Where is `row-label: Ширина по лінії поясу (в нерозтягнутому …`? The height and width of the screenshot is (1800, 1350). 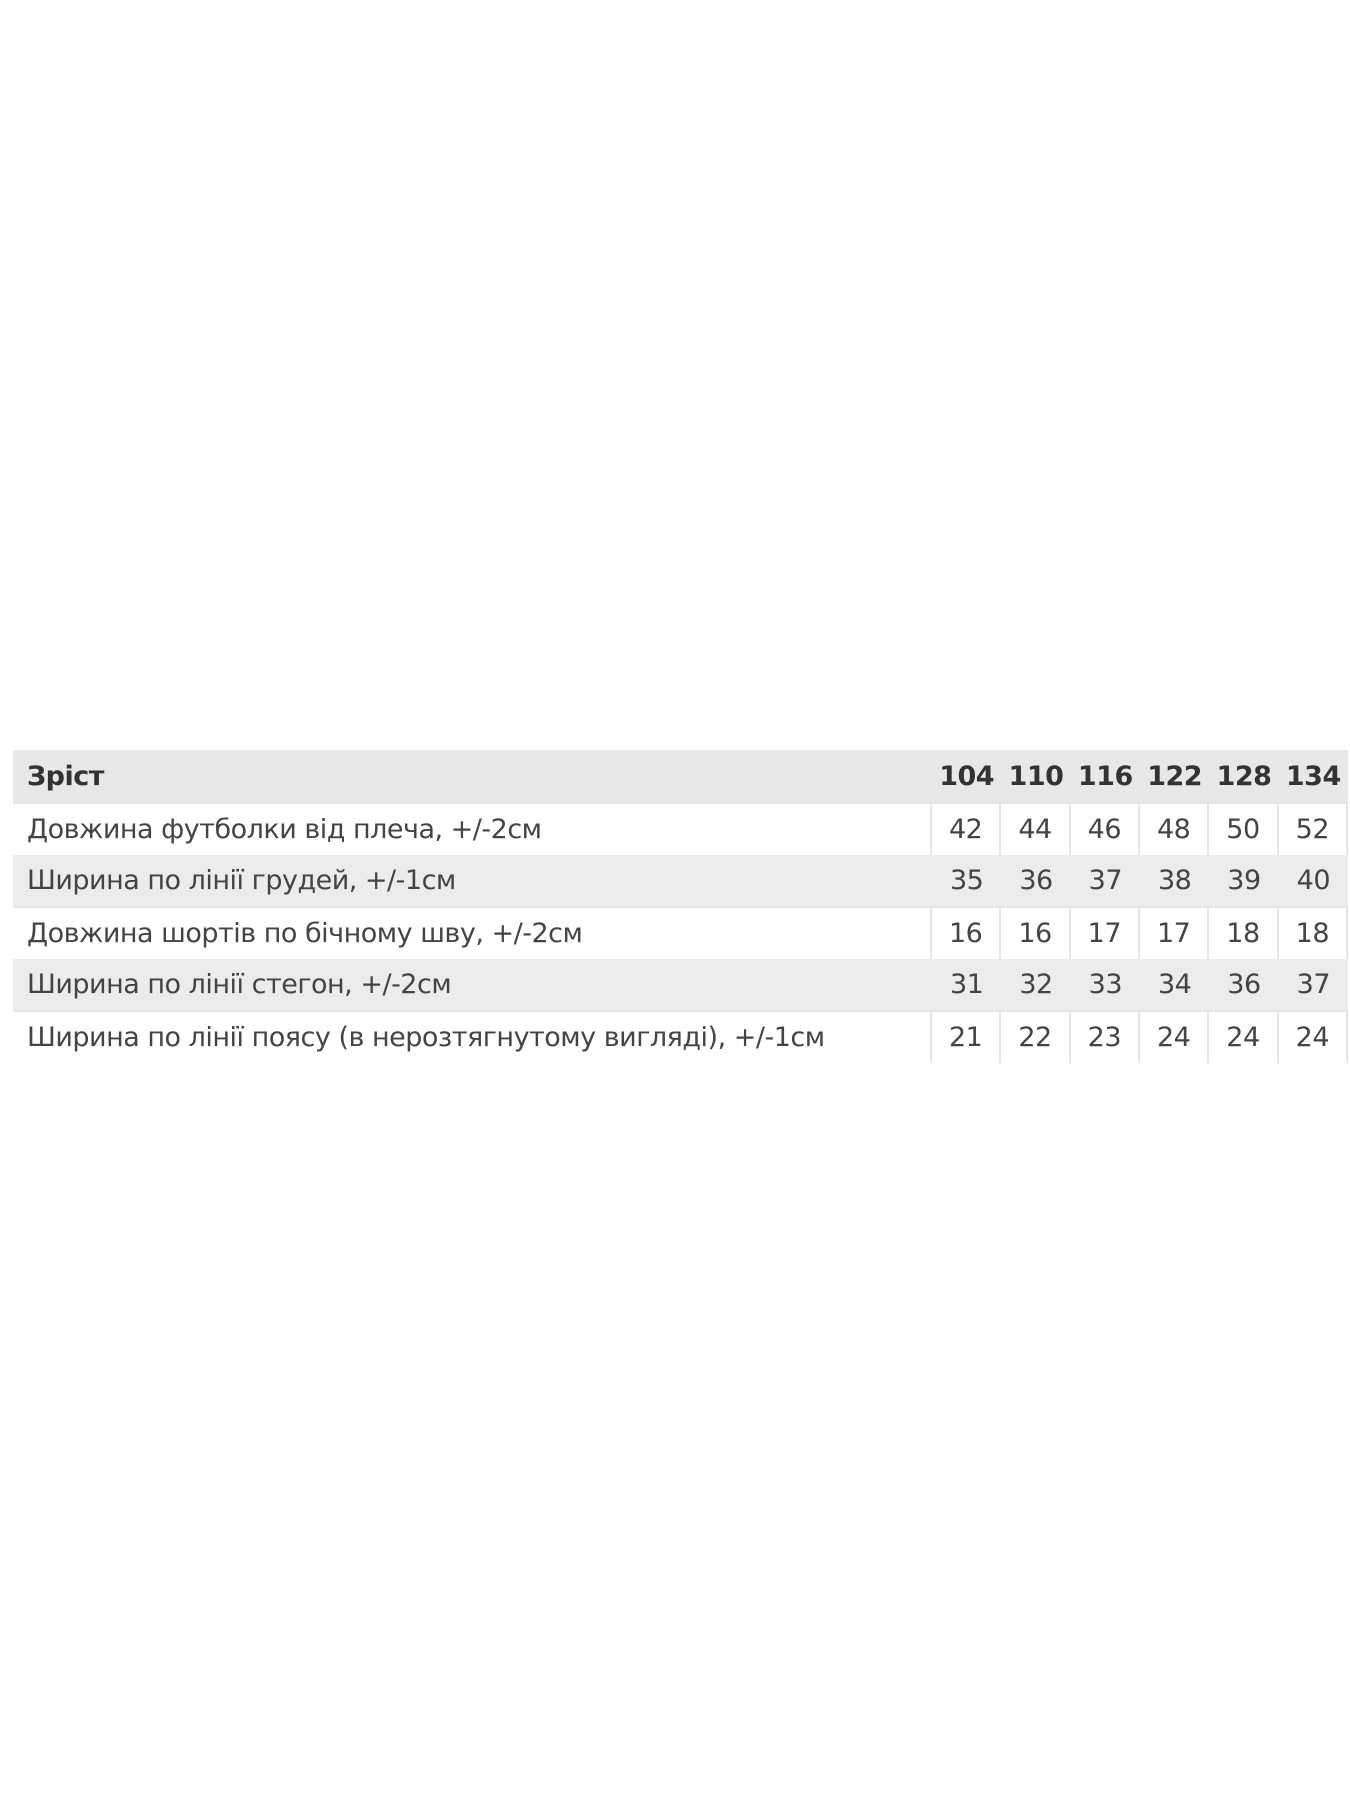
row-label: Ширина по лінії поясу (в нерозтягнутому … is located at coordinates (472, 1036).